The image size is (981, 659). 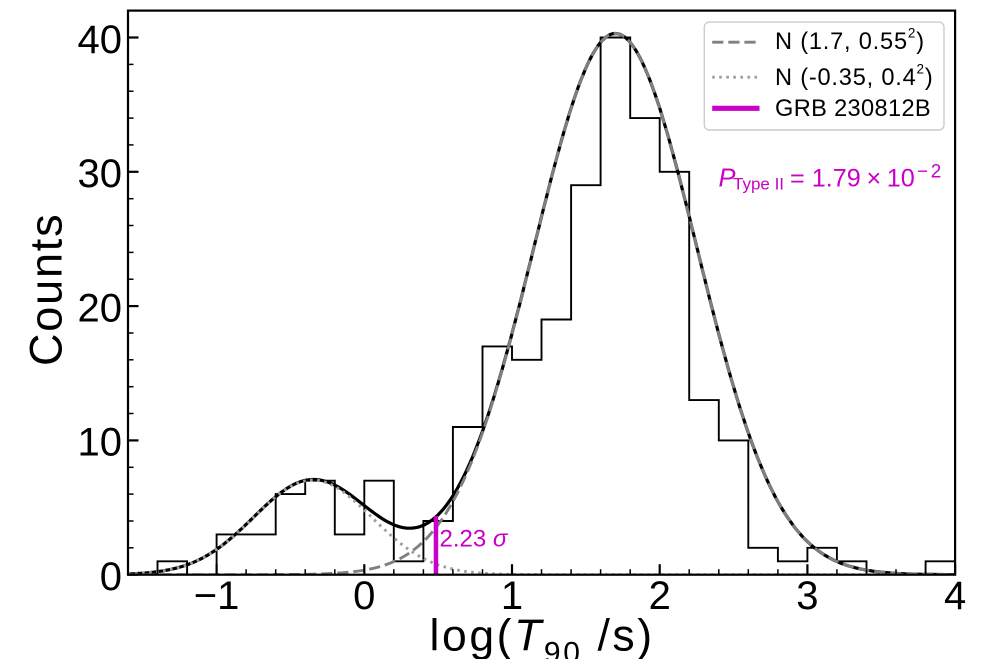 I want to click on svg-text: −1, so click(x=217, y=596).